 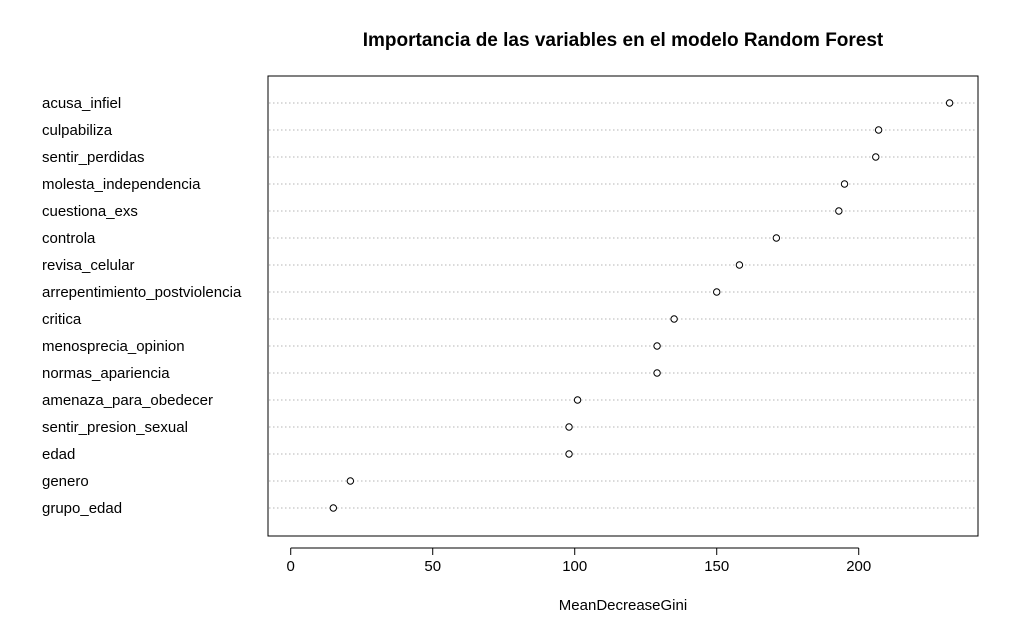 I want to click on x-axis-title: MeanDecreaseGini, so click(x=623, y=605).